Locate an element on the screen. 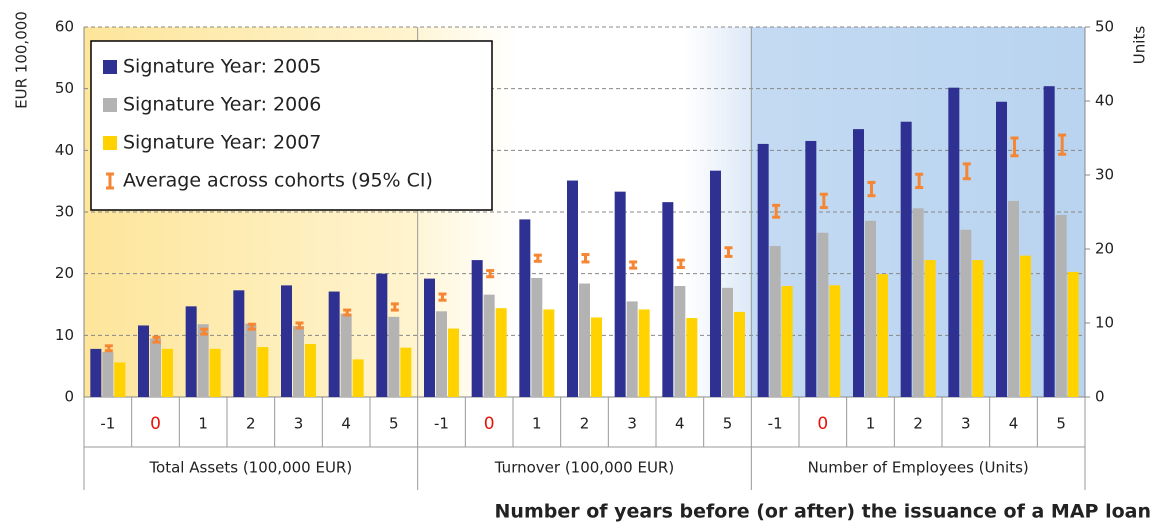 The height and width of the screenshot is (531, 1158). y2-tick-label: 10 is located at coordinates (1104, 323).